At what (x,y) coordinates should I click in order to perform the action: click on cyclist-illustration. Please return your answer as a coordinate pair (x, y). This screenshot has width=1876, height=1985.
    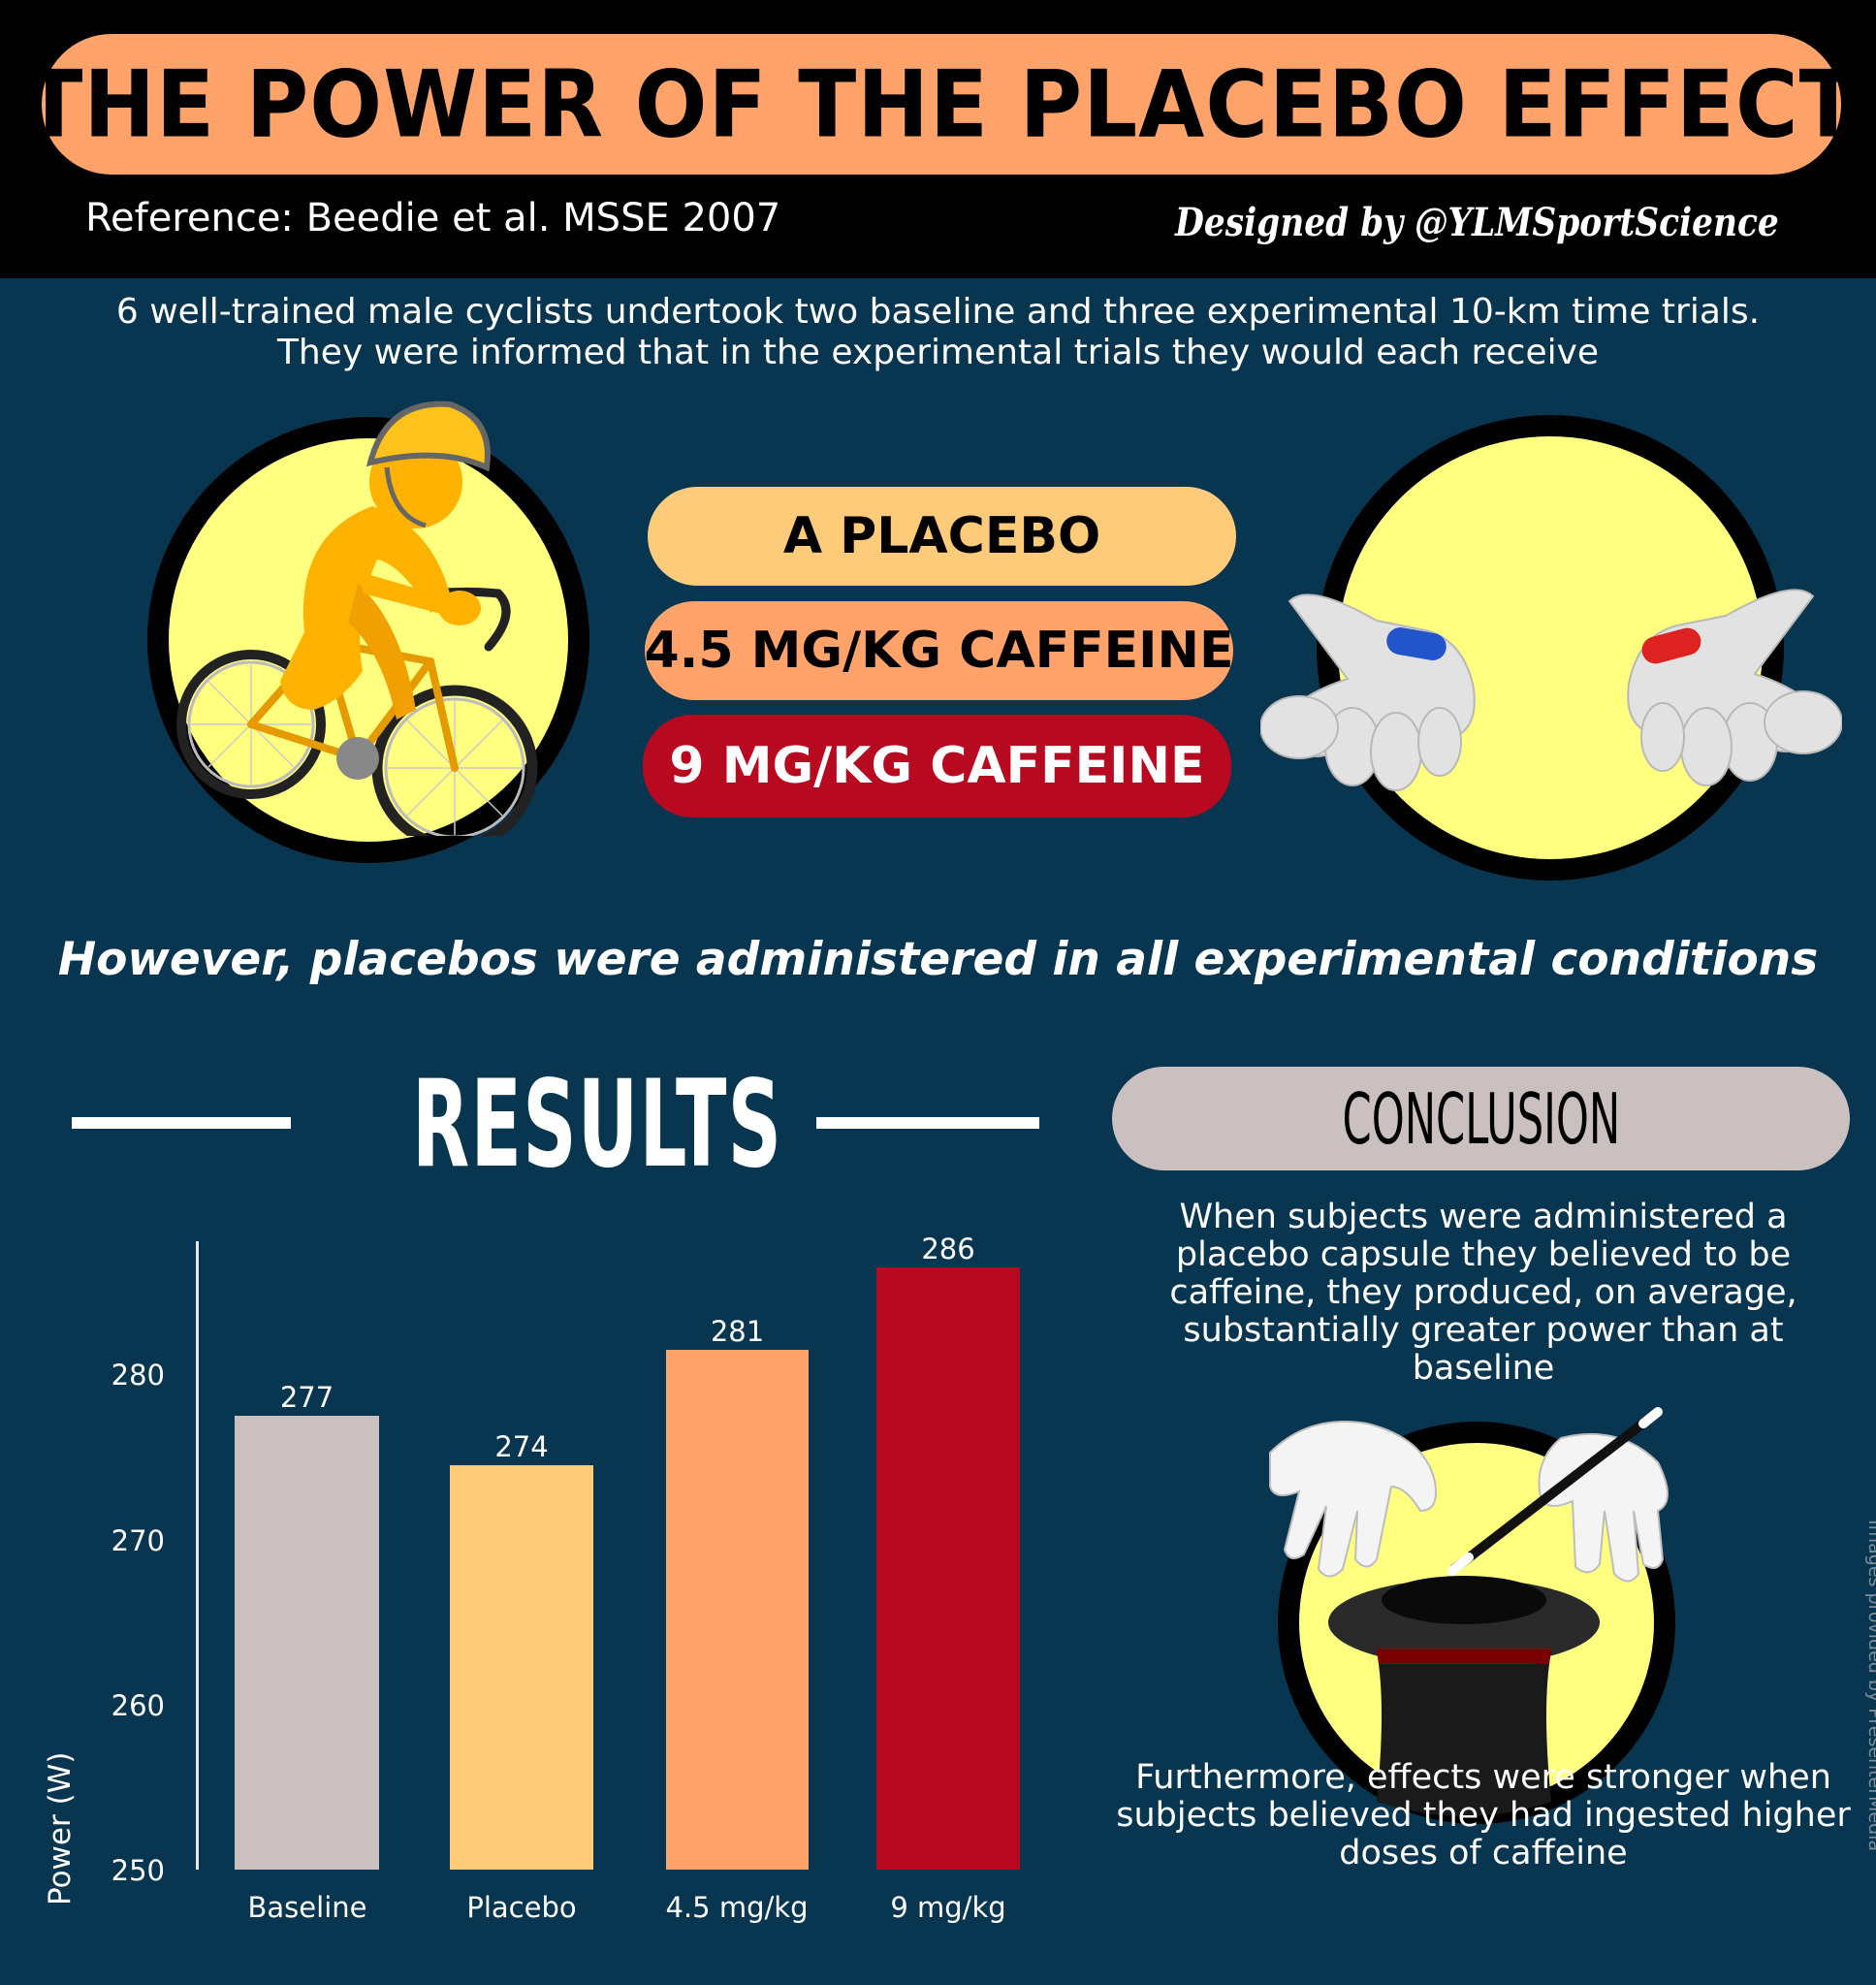
    Looking at the image, I should click on (368, 631).